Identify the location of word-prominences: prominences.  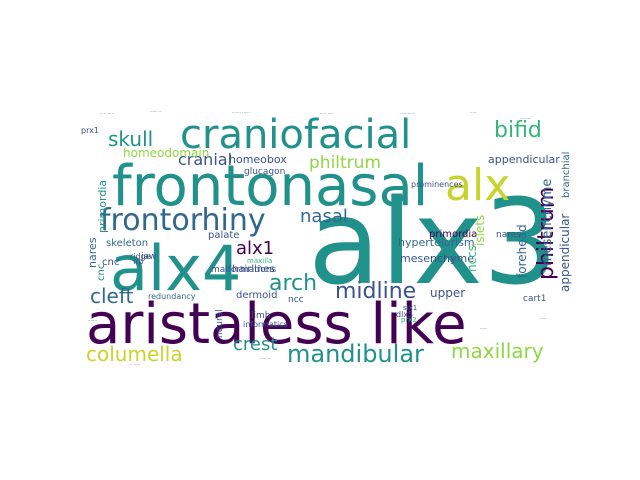
(437, 184).